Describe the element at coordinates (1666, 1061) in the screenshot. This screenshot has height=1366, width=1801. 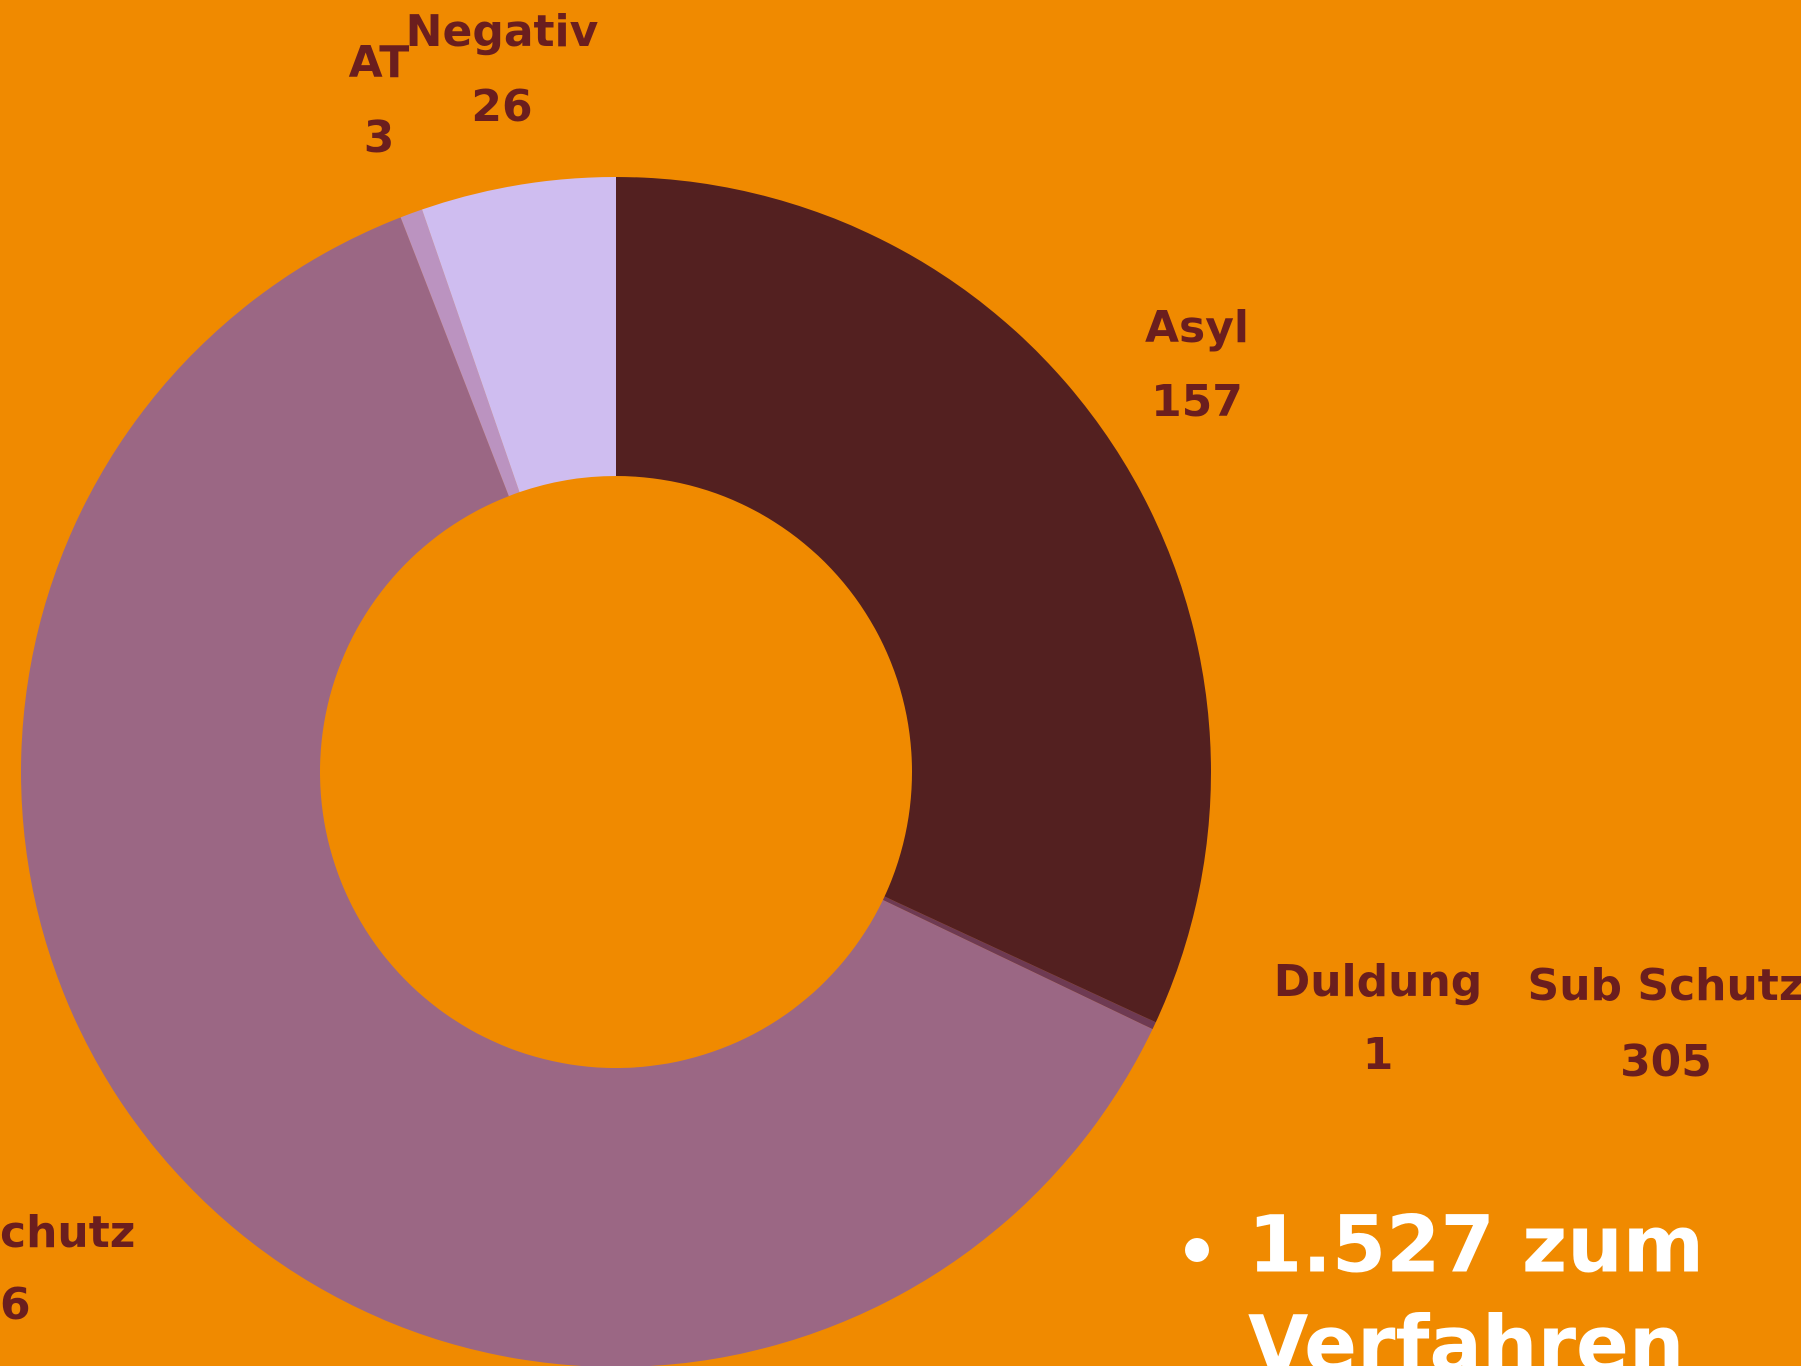
I see `slice-value: 305` at that location.